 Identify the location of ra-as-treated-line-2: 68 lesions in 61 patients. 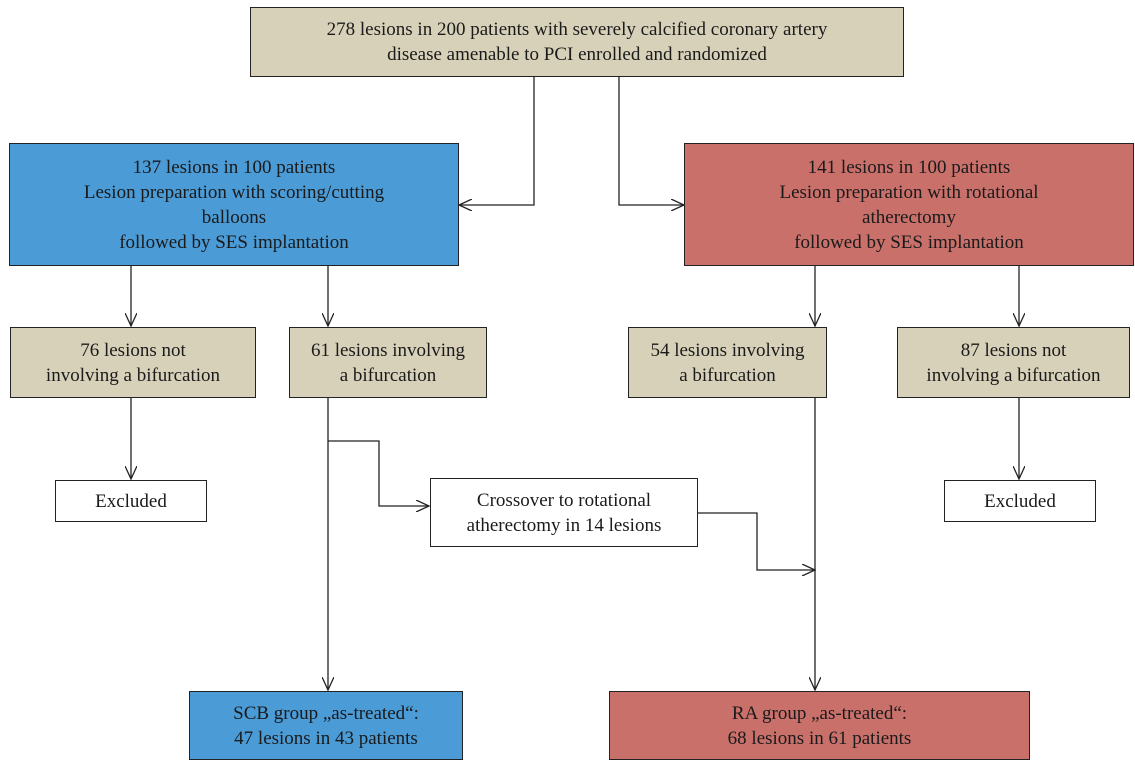
(819, 738).